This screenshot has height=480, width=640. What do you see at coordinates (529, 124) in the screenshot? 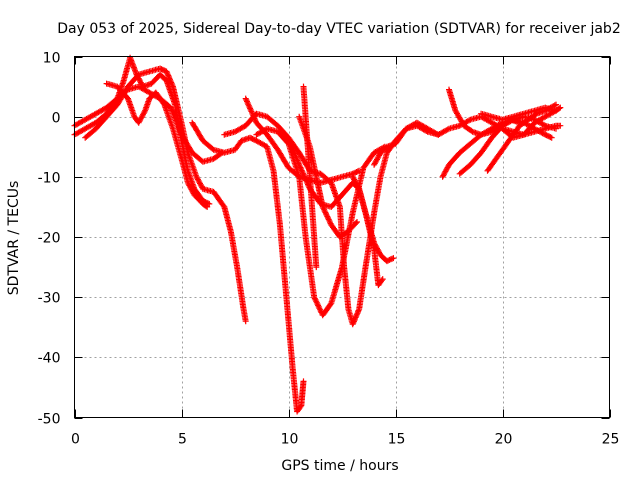
I see `series-sat-s` at bounding box center [529, 124].